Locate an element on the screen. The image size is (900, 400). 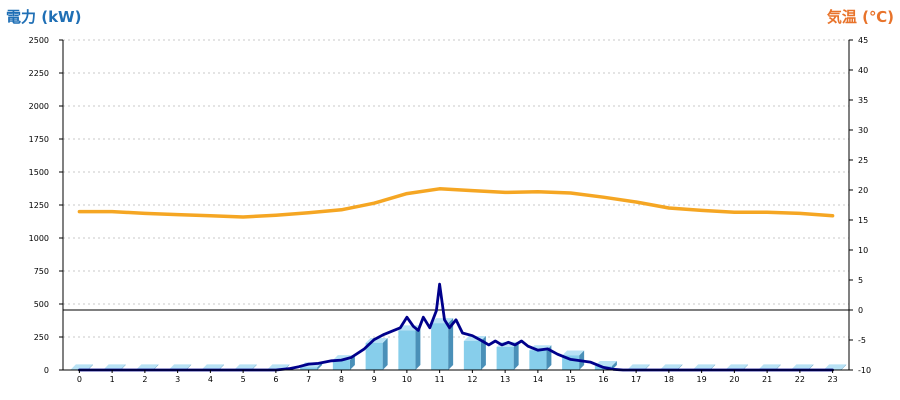
x-tick-label: 14 is located at coordinates (538, 379).